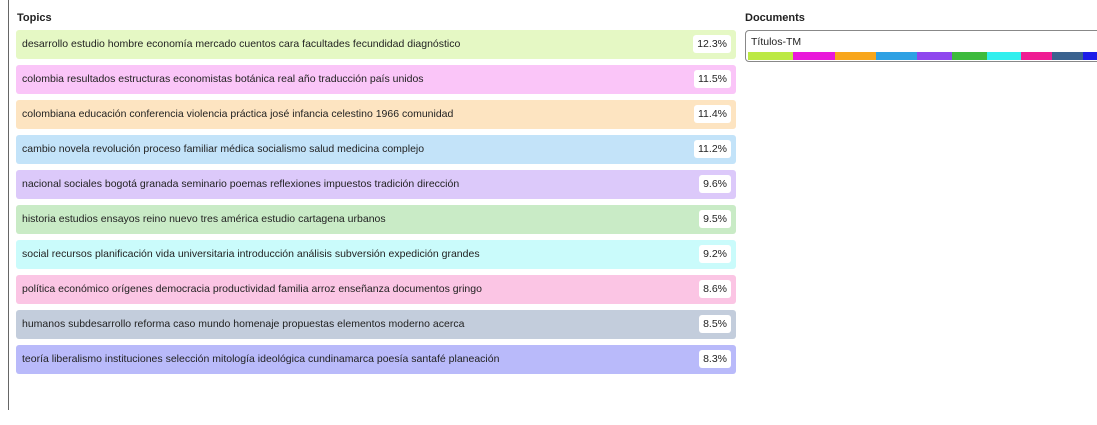 The image size is (1097, 425). I want to click on topic-share: 11.4%, so click(712, 114).